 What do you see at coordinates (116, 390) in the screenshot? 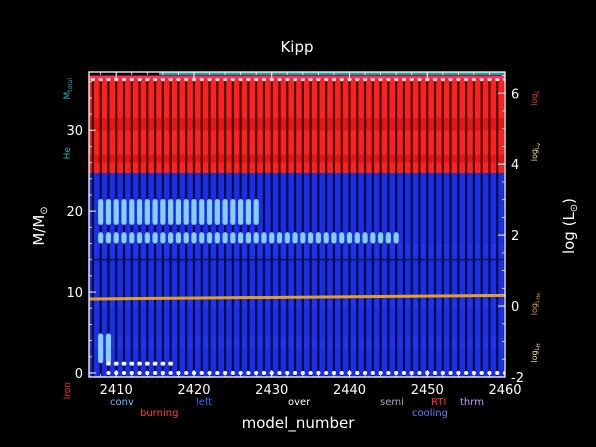
I see `x-tick-label-2410: 2410` at bounding box center [116, 390].